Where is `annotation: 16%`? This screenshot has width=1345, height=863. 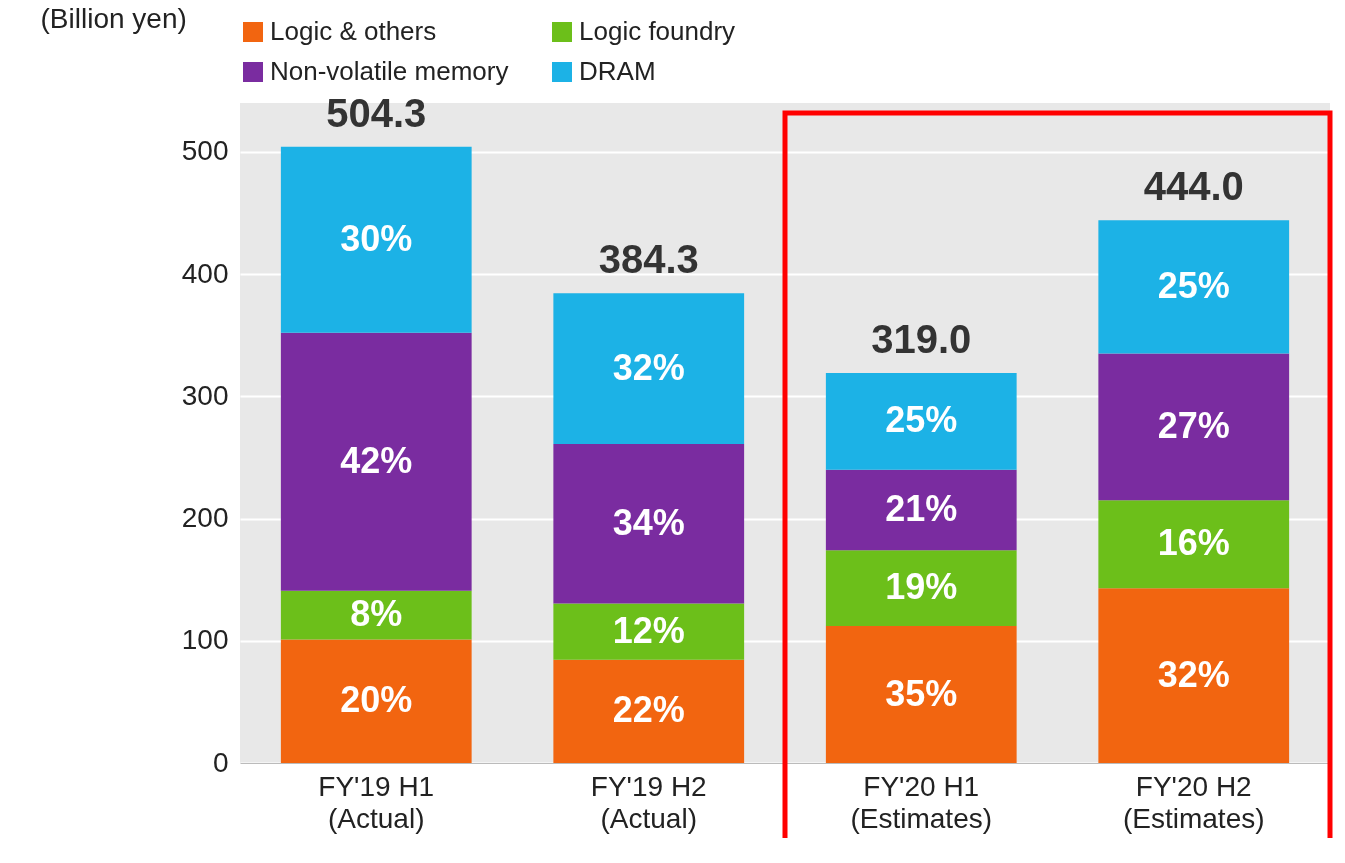 annotation: 16% is located at coordinates (1193, 543).